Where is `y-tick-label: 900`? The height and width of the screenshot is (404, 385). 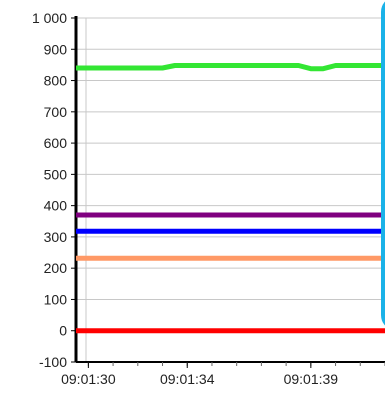 y-tick-label: 900 is located at coordinates (56, 49).